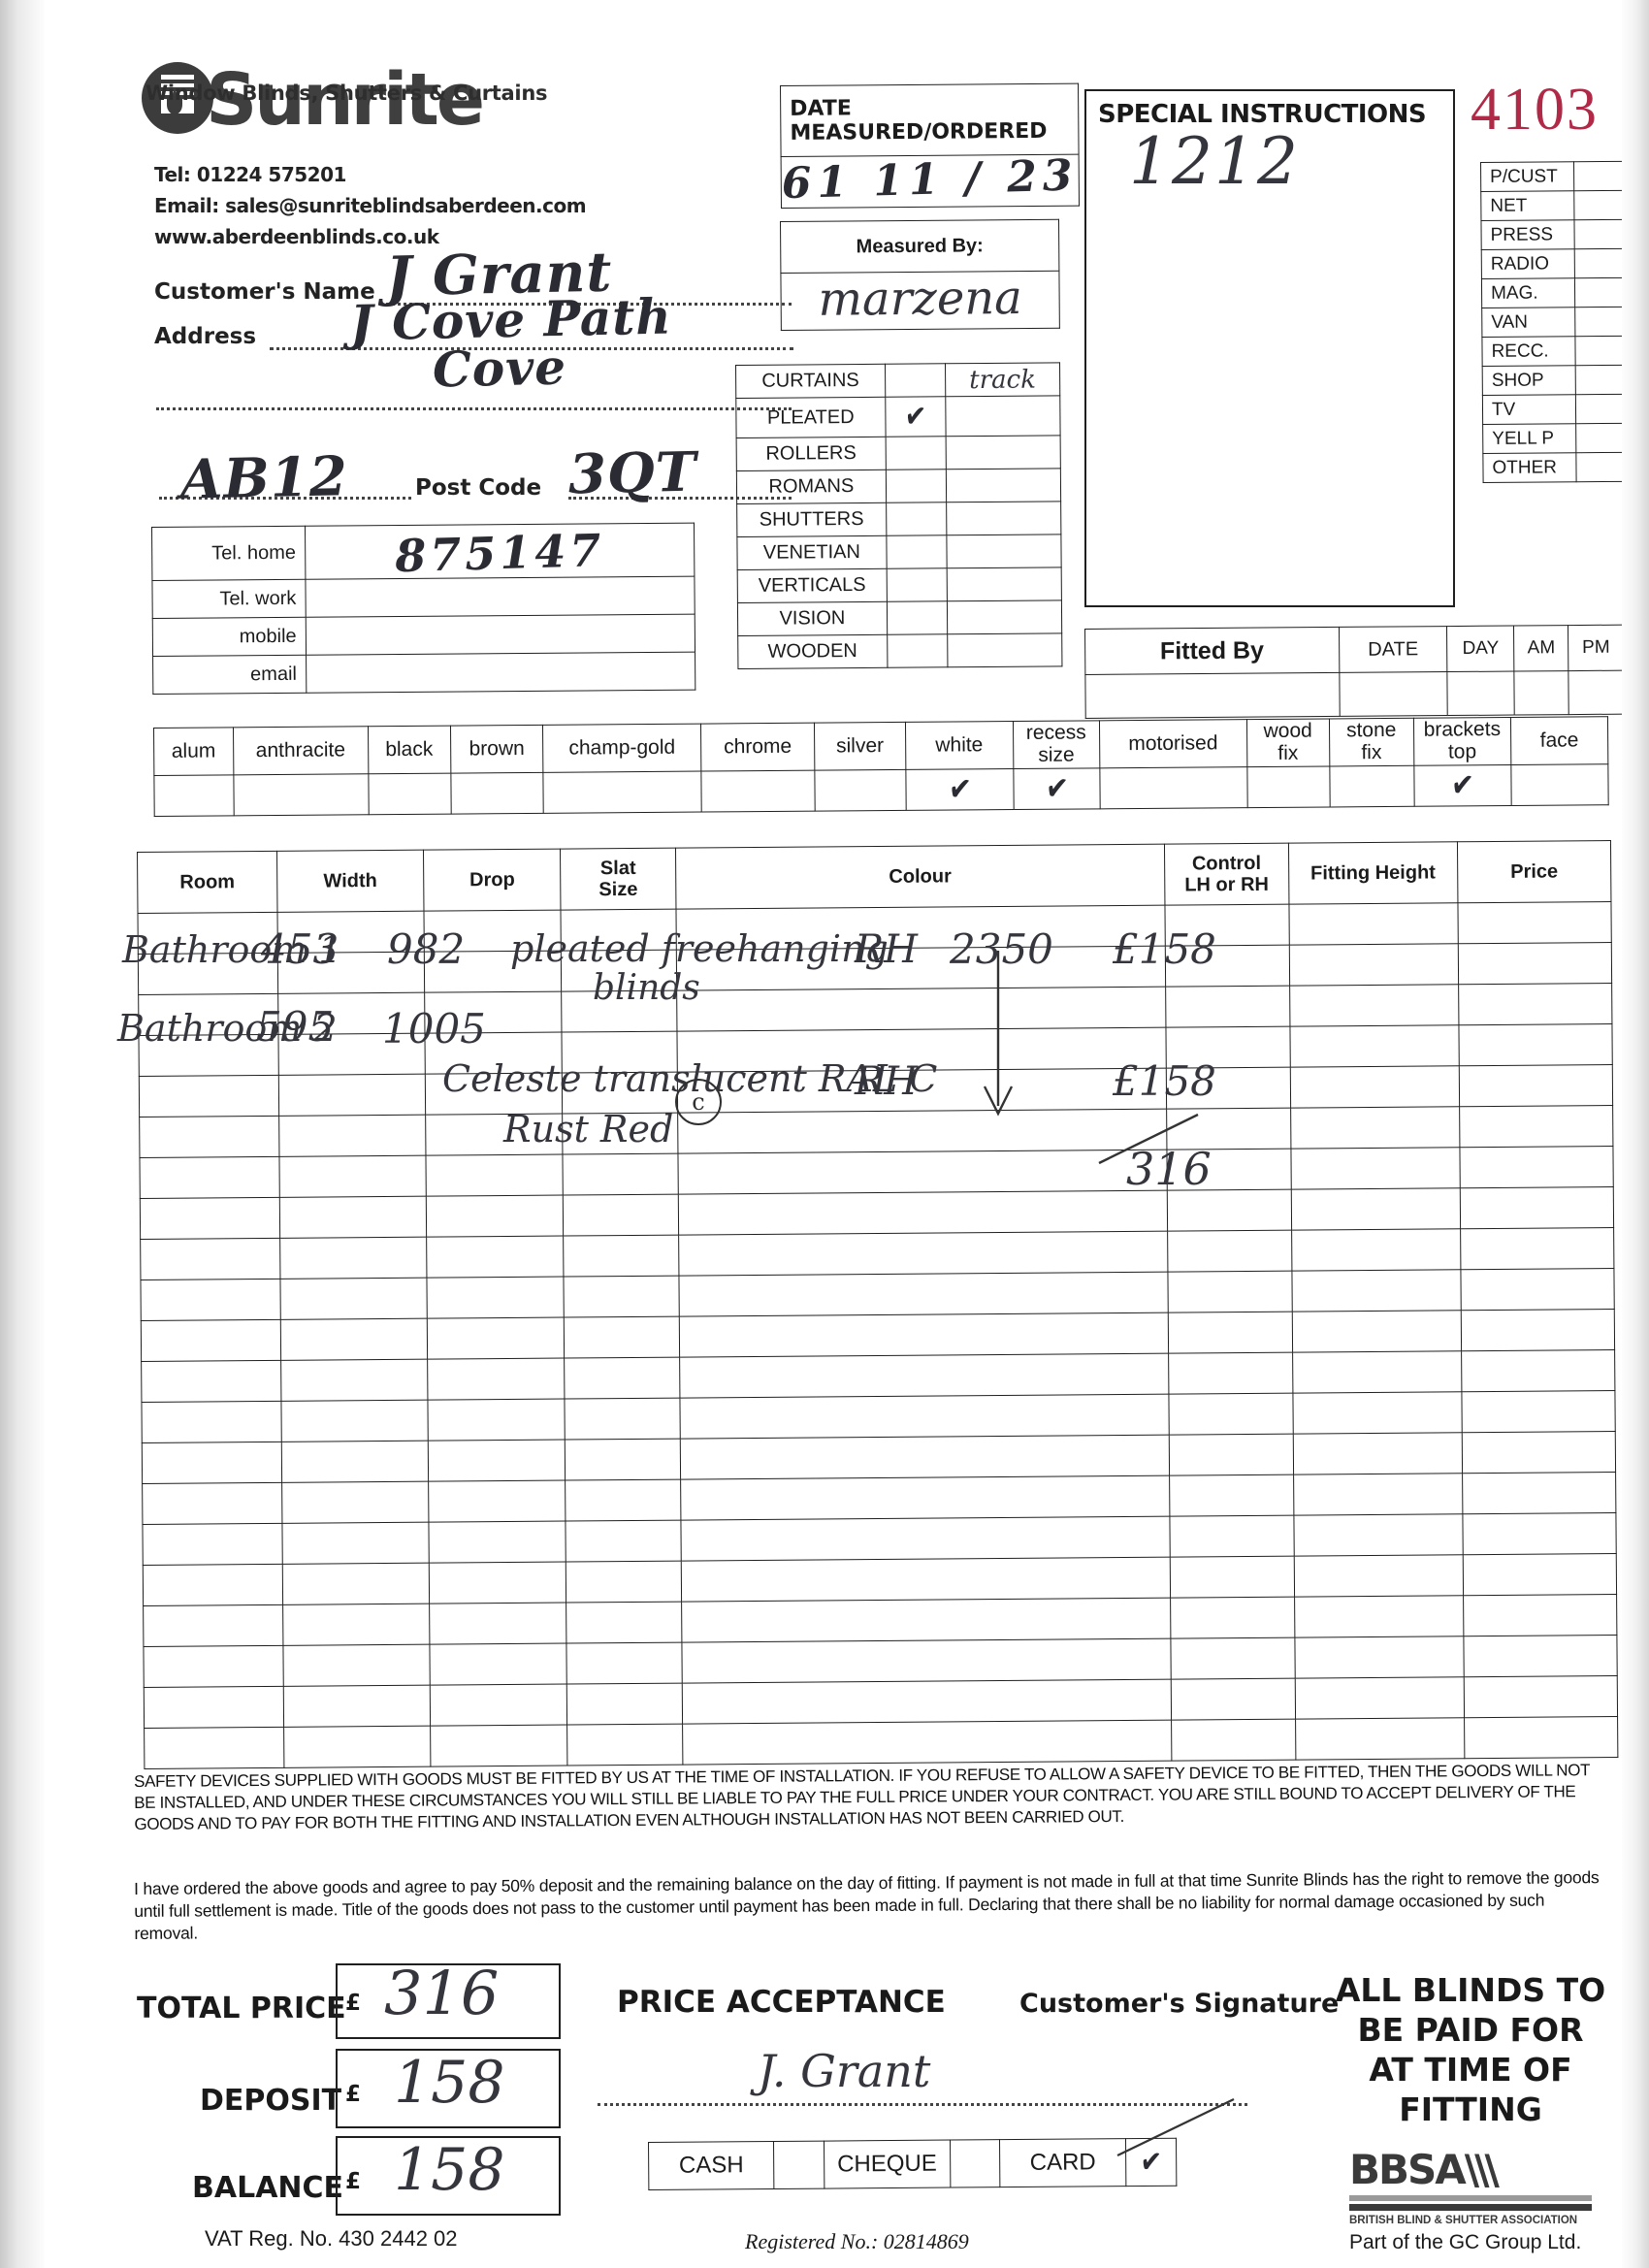 This screenshot has width=1649, height=2268. I want to click on fitted-pm-value, so click(1596, 692).